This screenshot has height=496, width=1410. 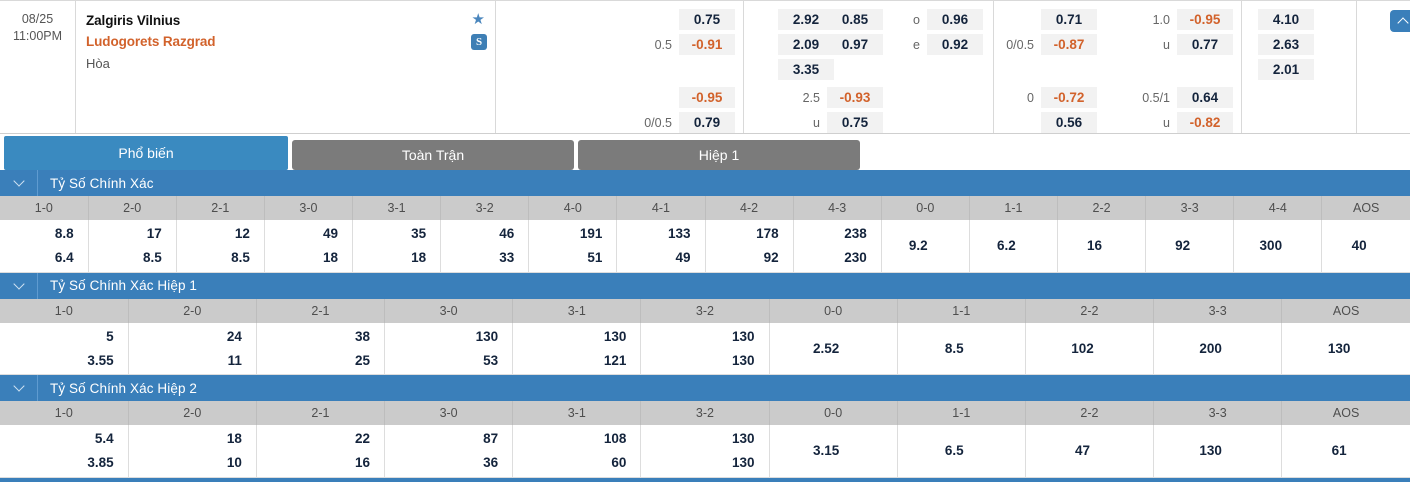 I want to click on odds-value: 0.64, so click(x=1205, y=97).